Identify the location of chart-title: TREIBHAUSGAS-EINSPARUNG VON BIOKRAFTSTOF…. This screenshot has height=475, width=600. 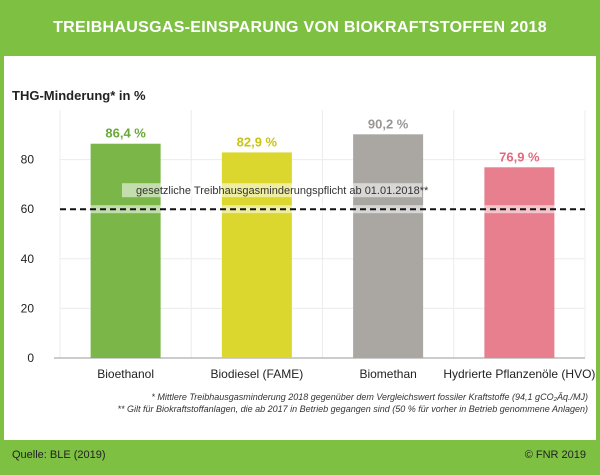
(300, 28).